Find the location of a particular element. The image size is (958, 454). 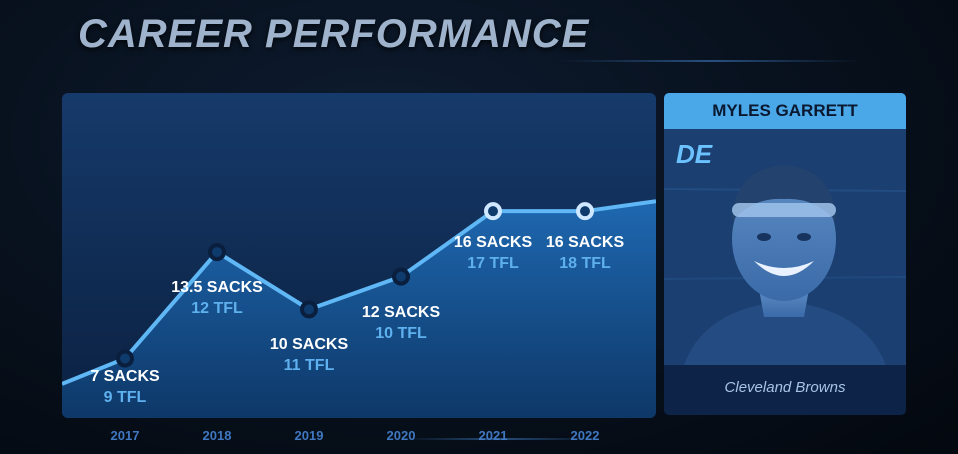

point-label-2022: 16 SACKS 18 TFL is located at coordinates (585, 253).